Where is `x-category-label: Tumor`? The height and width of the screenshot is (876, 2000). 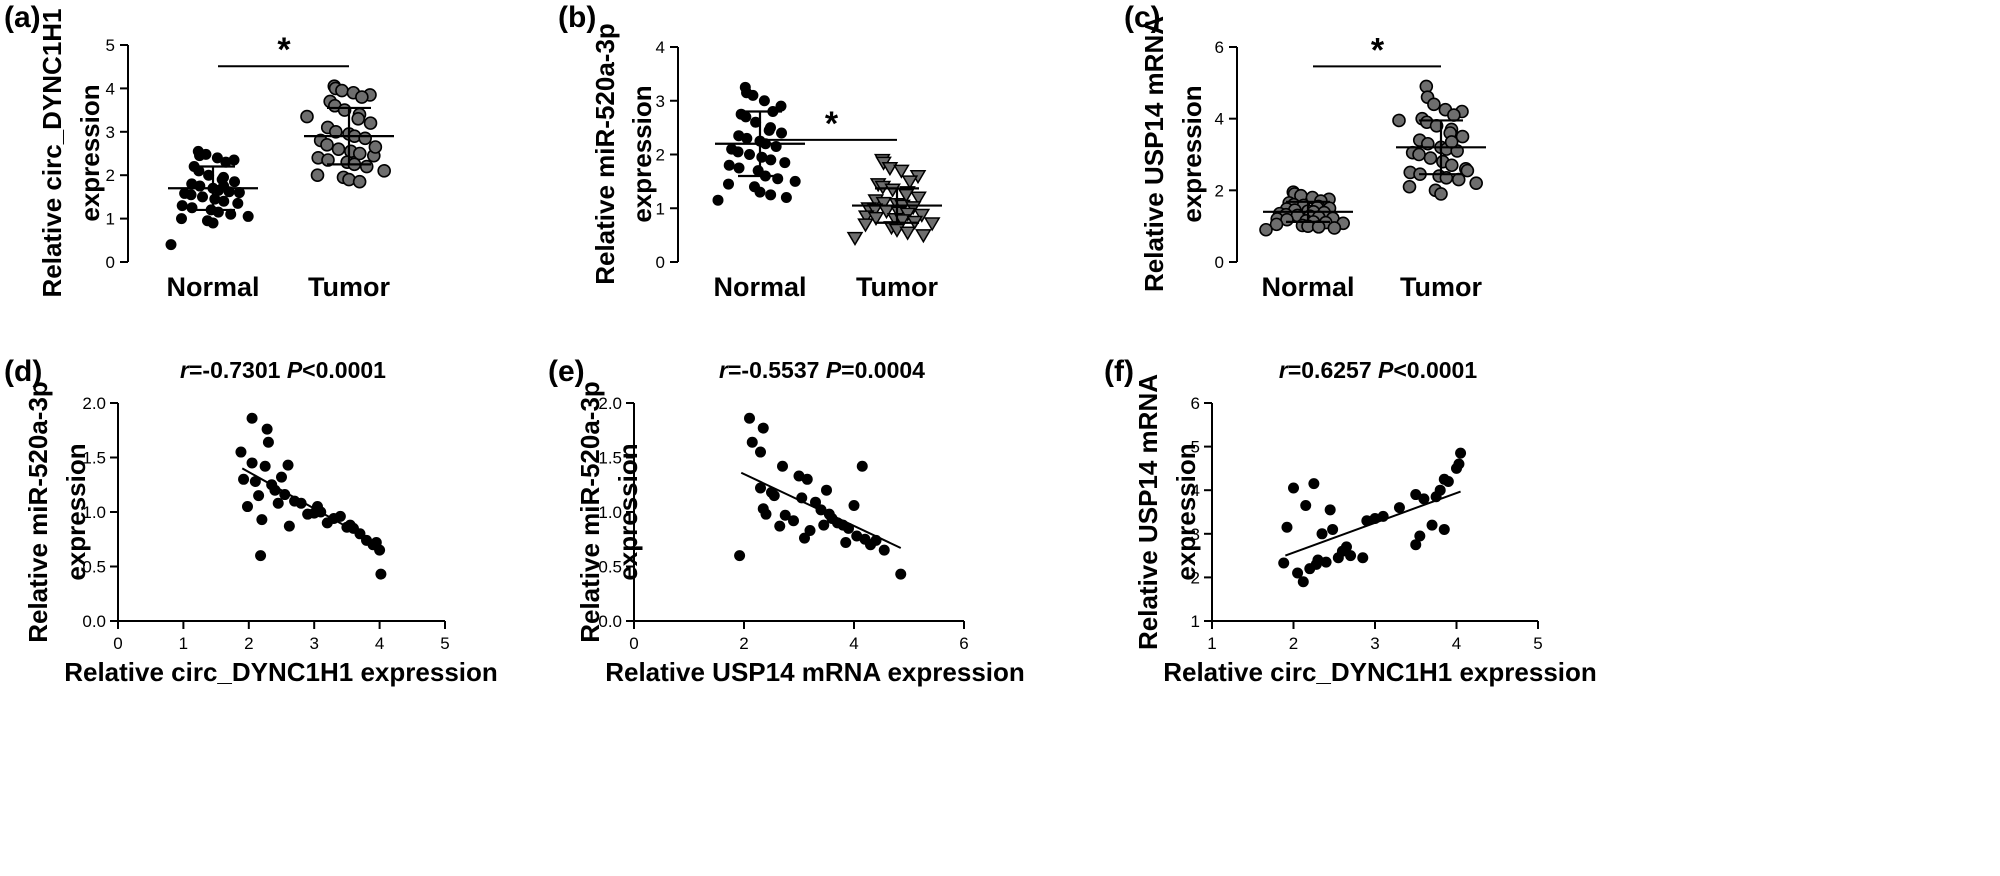 x-category-label: Tumor is located at coordinates (349, 287).